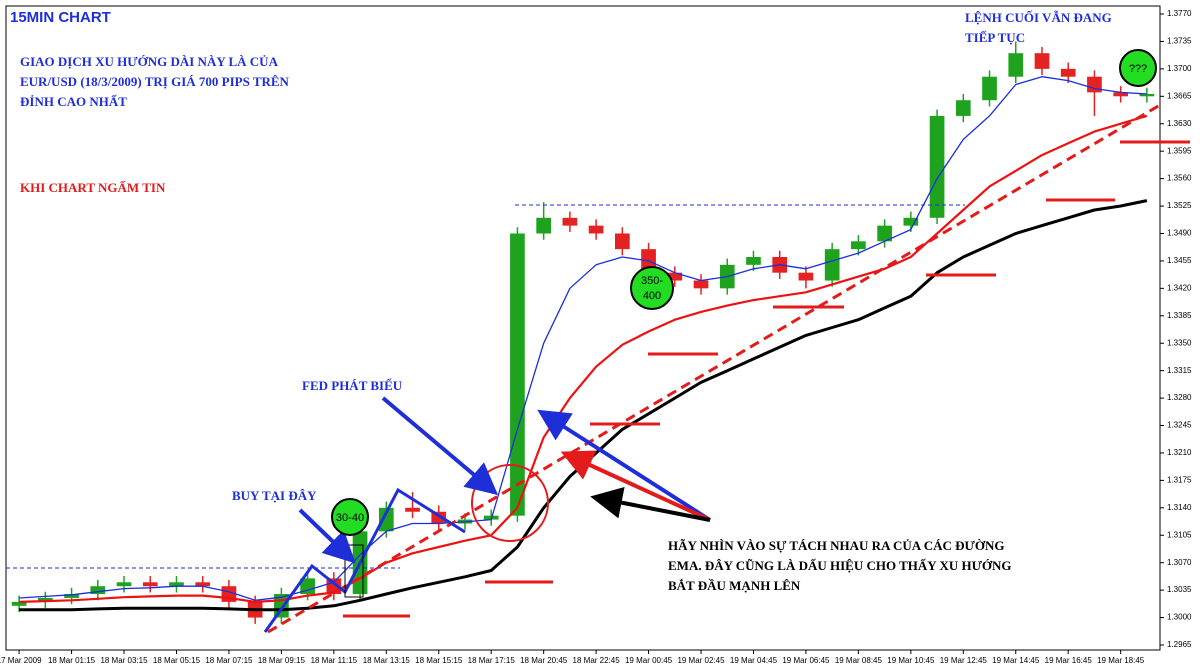  Describe the element at coordinates (1179, 260) in the screenshot. I see `y-tick-label: 1.3455` at that location.